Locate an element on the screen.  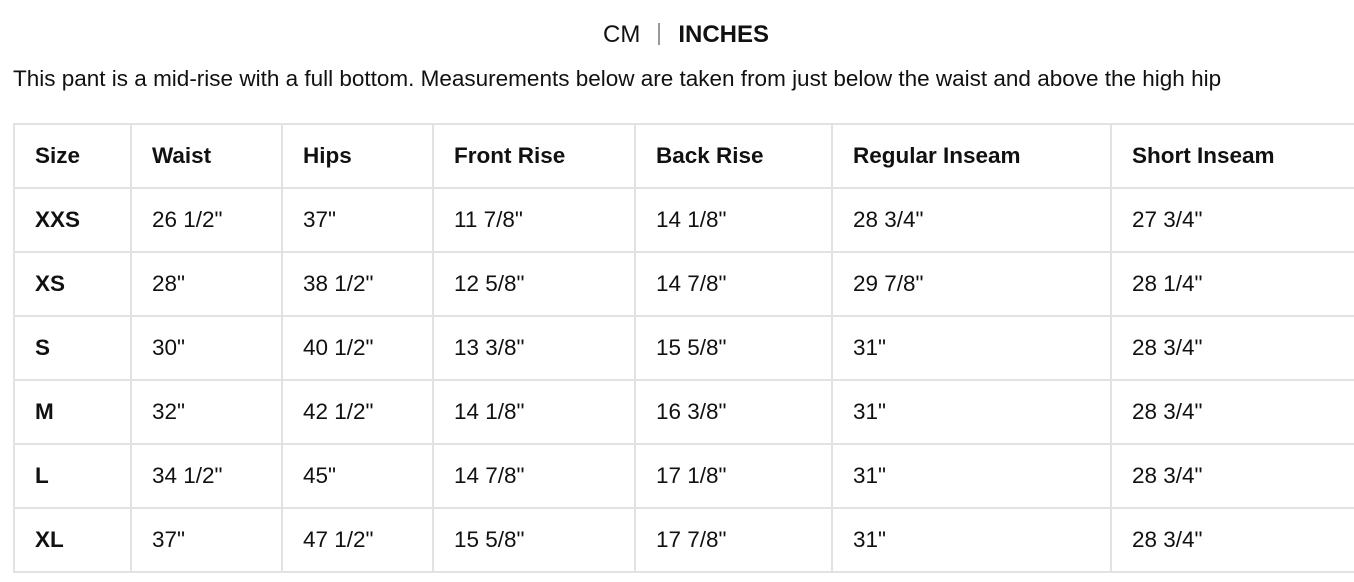
measurement-cell: 17 1/8" is located at coordinates (733, 476).